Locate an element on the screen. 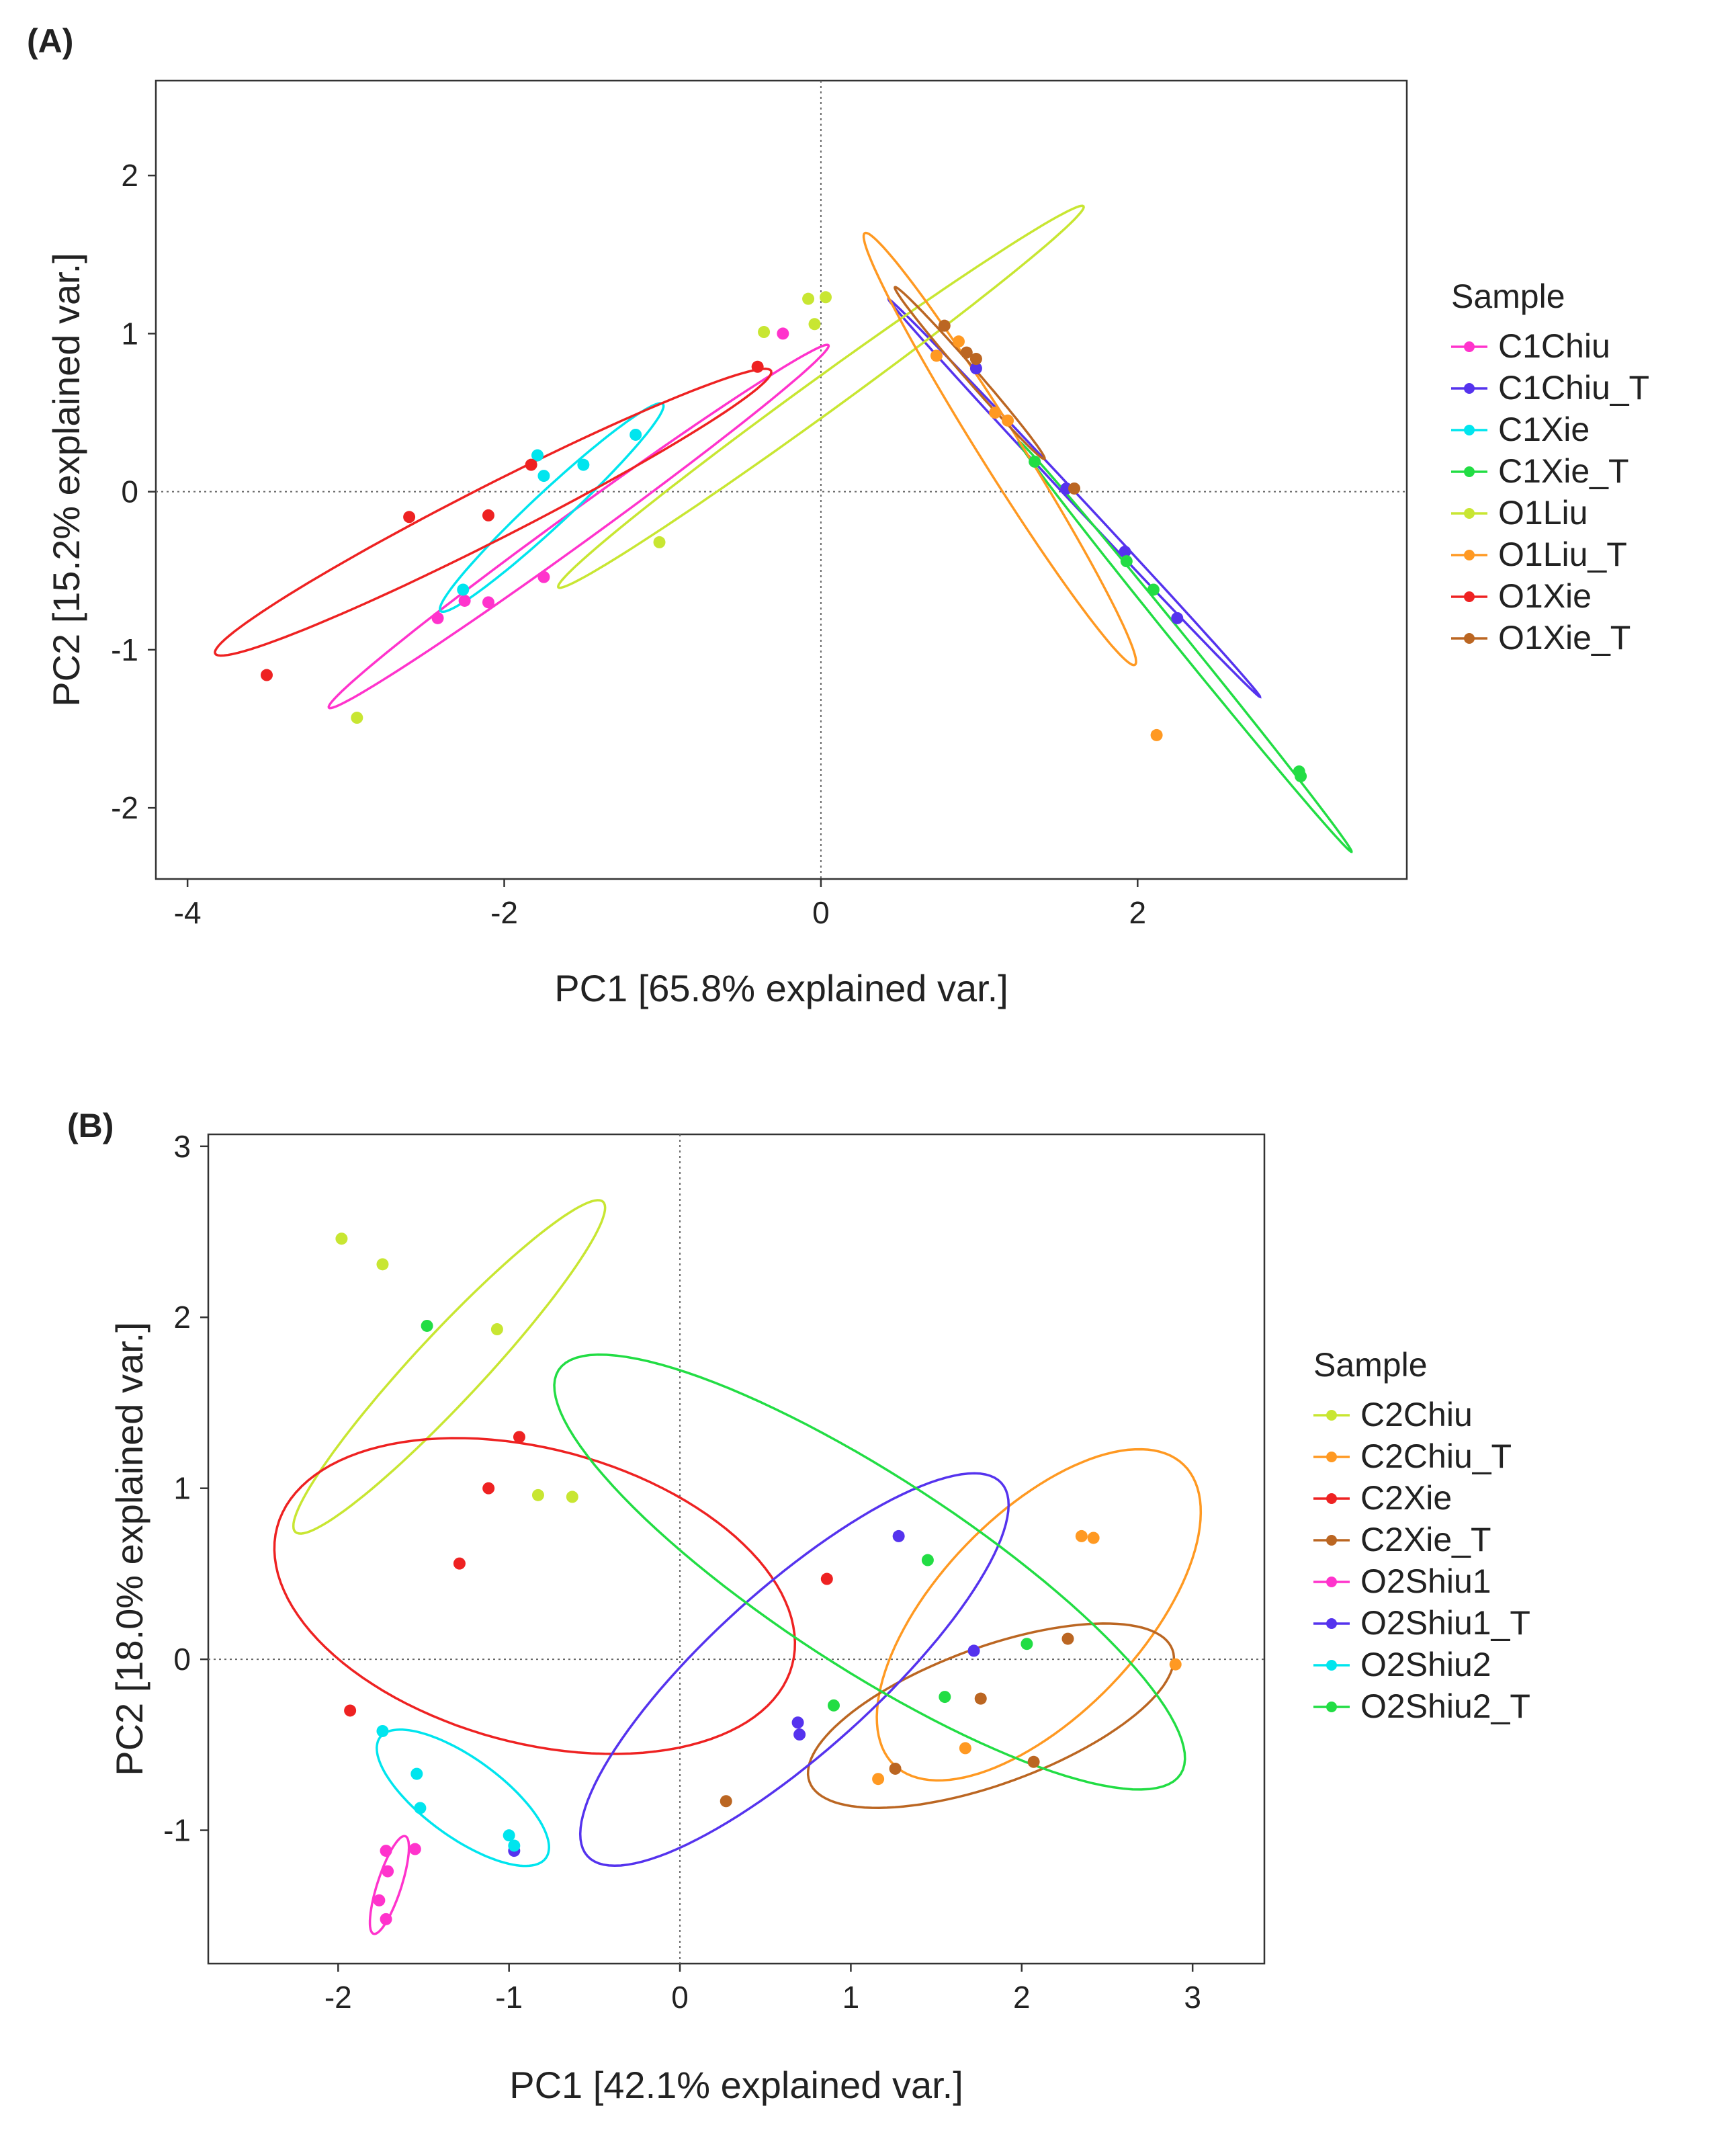  legend-title: Sample is located at coordinates (1508, 296).